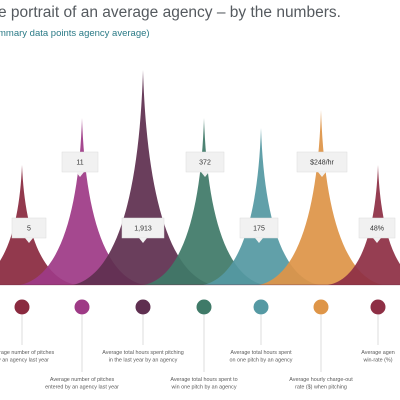 This screenshot has width=400, height=400. I want to click on value-callout-5: 175, so click(259, 230).